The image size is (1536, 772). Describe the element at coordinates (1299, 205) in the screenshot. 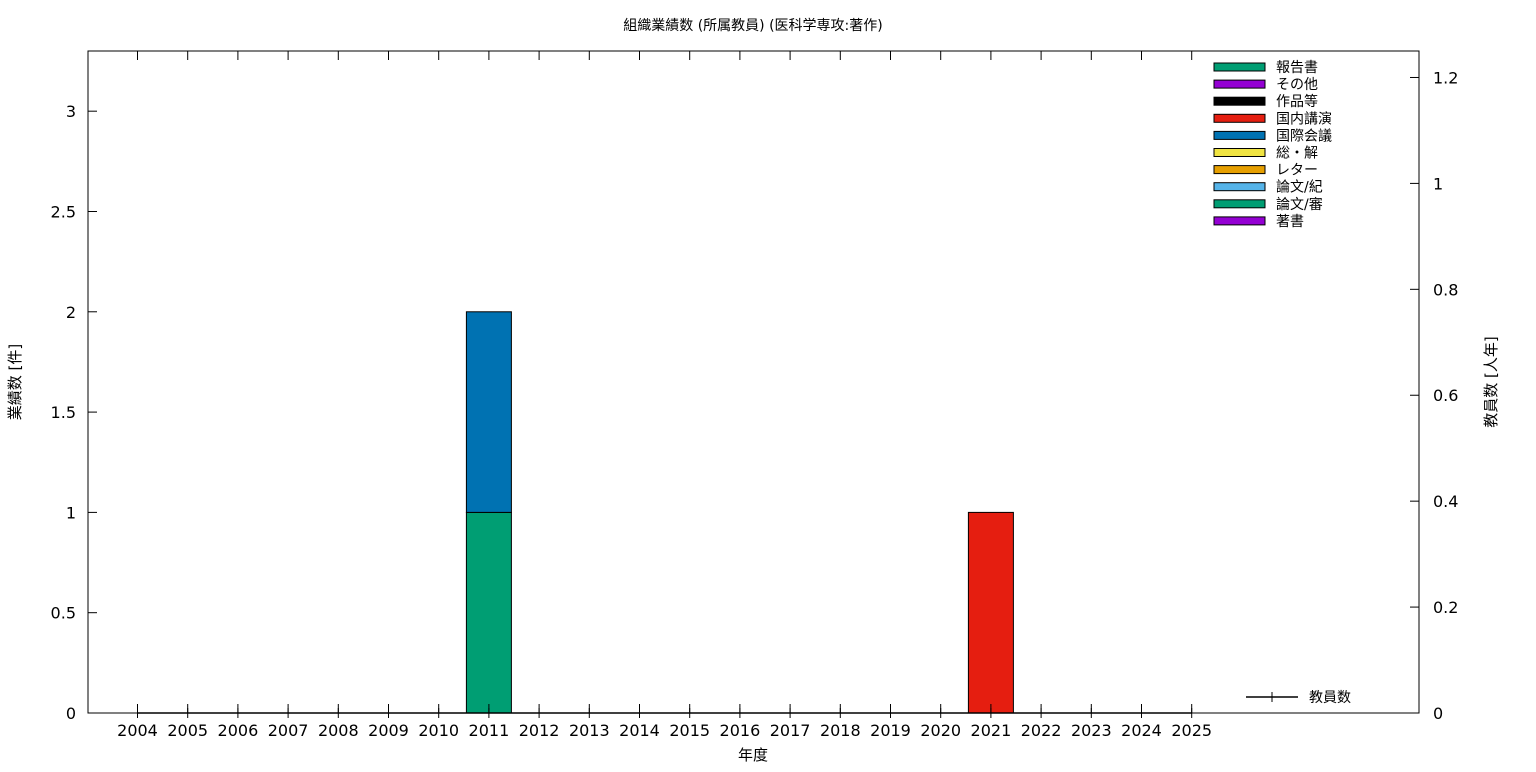

I see `legend-label-8: 論文/審` at that location.